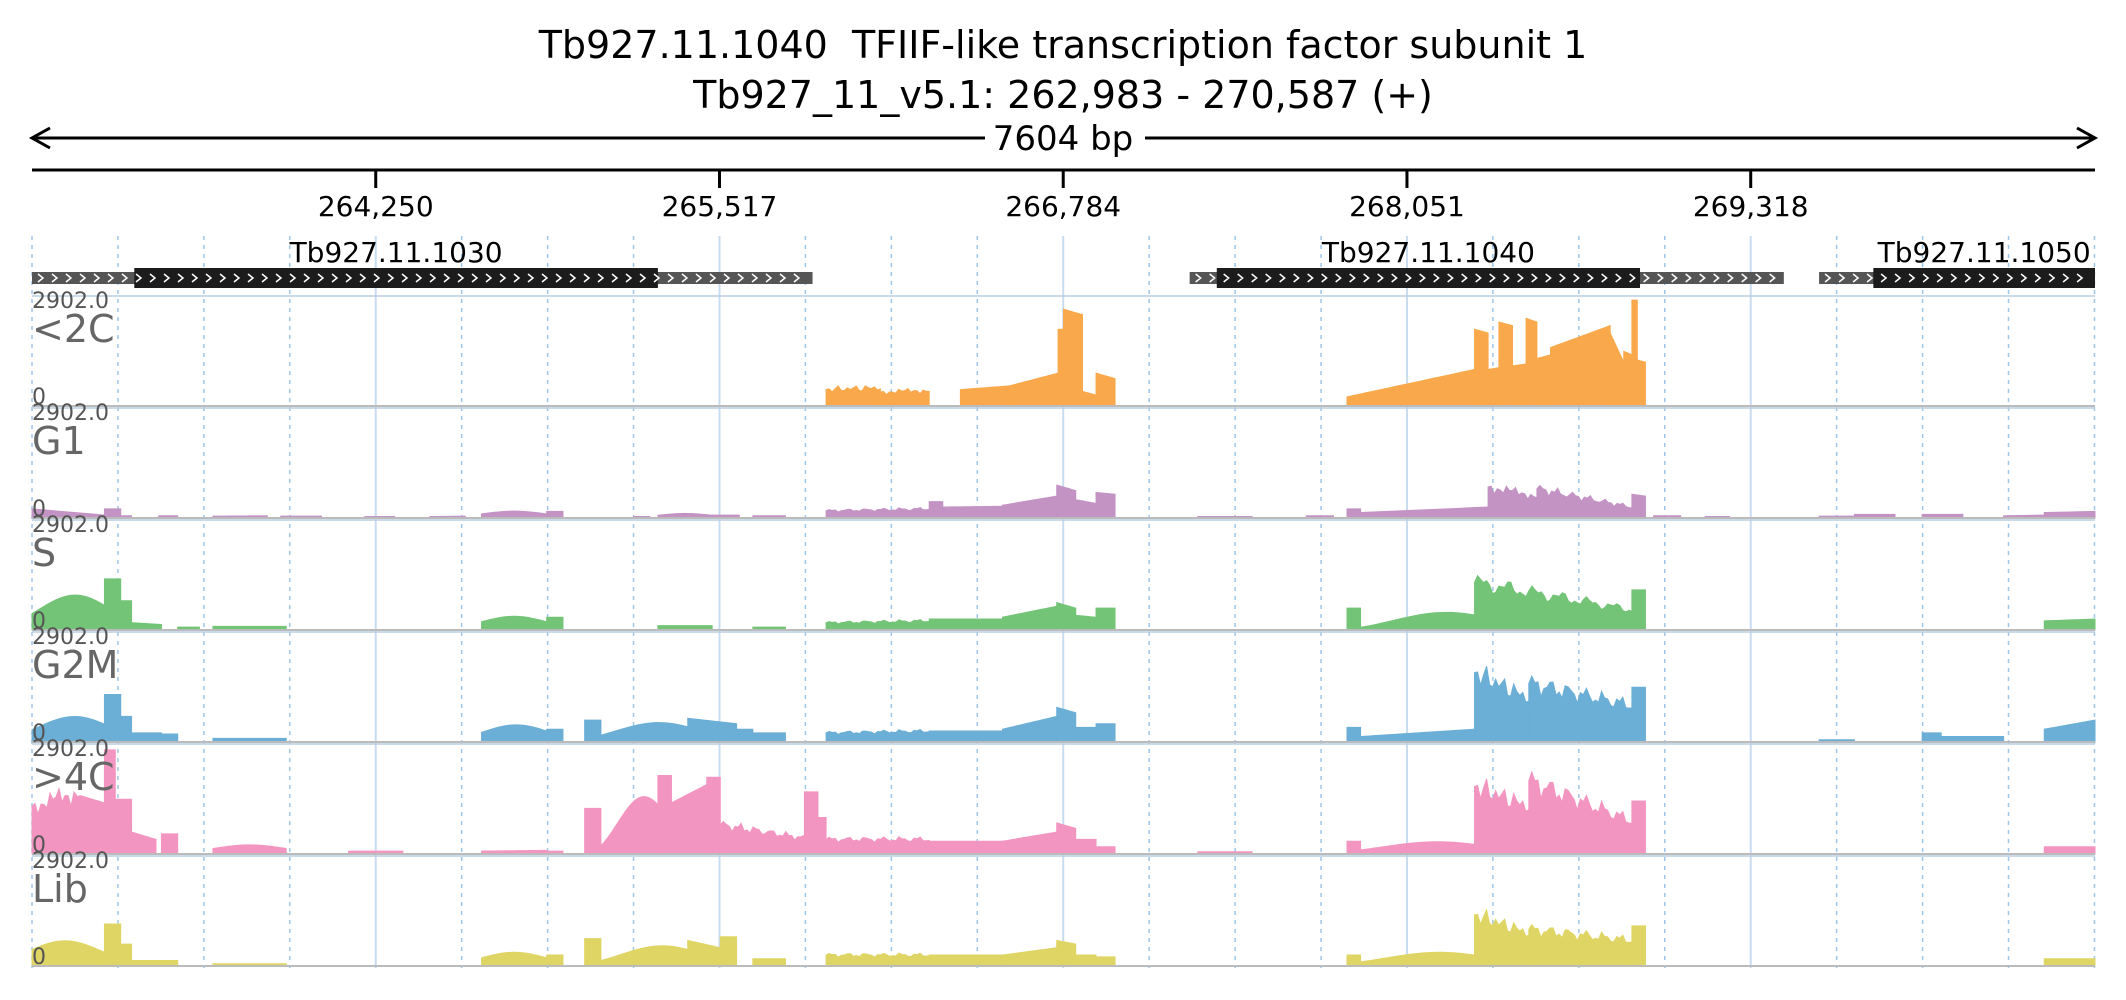  I want to click on track-name: G2M, so click(75, 665).